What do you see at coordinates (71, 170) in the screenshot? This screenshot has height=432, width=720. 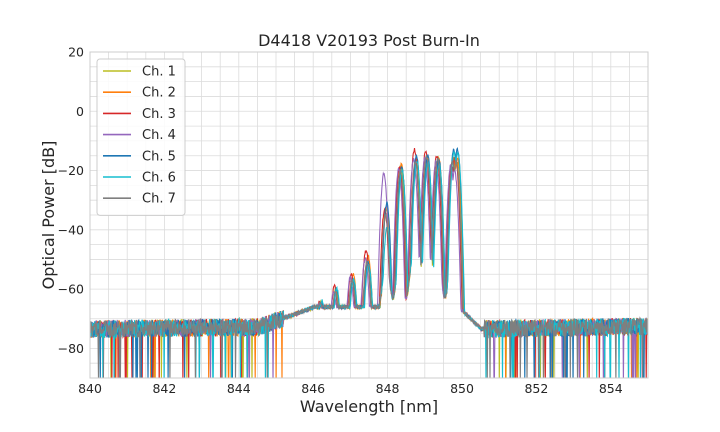 I see `y-tick-label: −20` at bounding box center [71, 170].